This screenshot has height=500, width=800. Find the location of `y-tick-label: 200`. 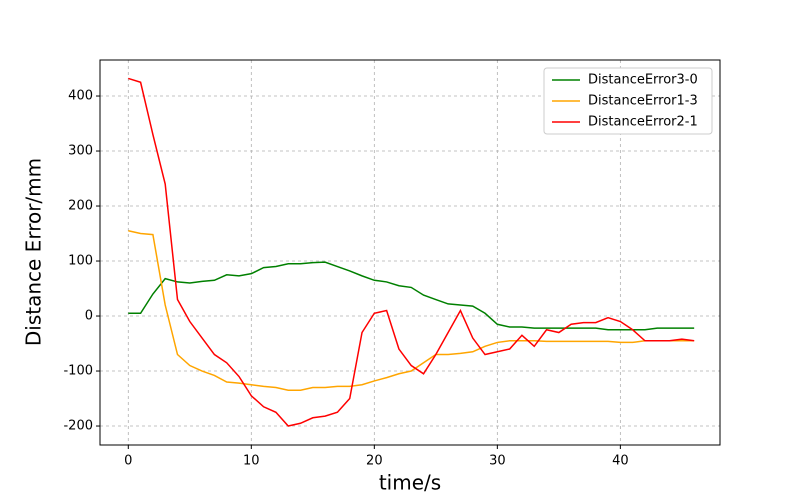

y-tick-label: 200 is located at coordinates (80, 206).